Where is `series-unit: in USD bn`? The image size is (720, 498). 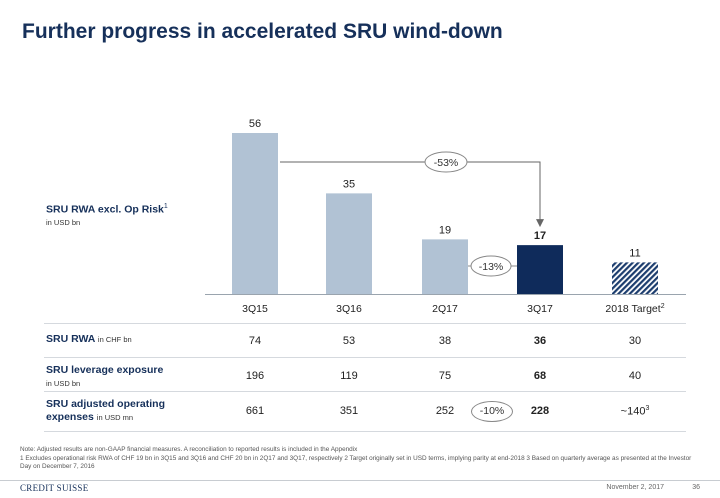
series-unit: in USD bn is located at coordinates (63, 222).